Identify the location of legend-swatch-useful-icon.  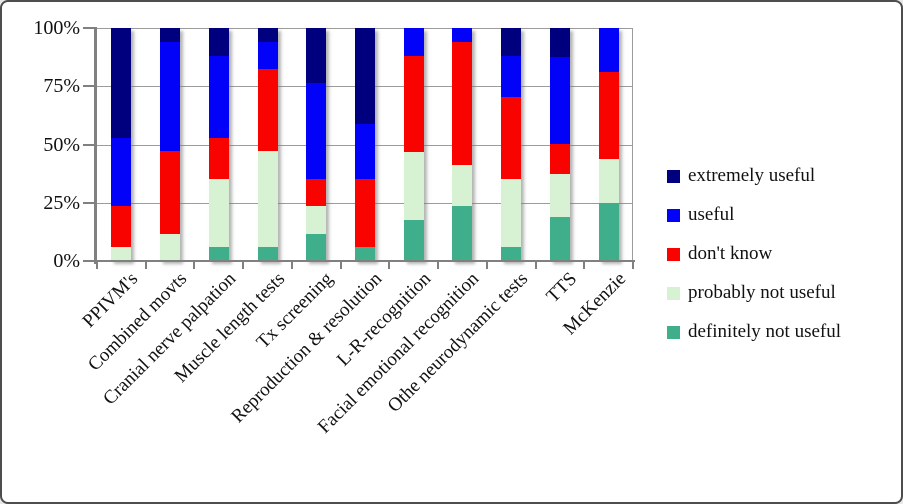
(673, 215).